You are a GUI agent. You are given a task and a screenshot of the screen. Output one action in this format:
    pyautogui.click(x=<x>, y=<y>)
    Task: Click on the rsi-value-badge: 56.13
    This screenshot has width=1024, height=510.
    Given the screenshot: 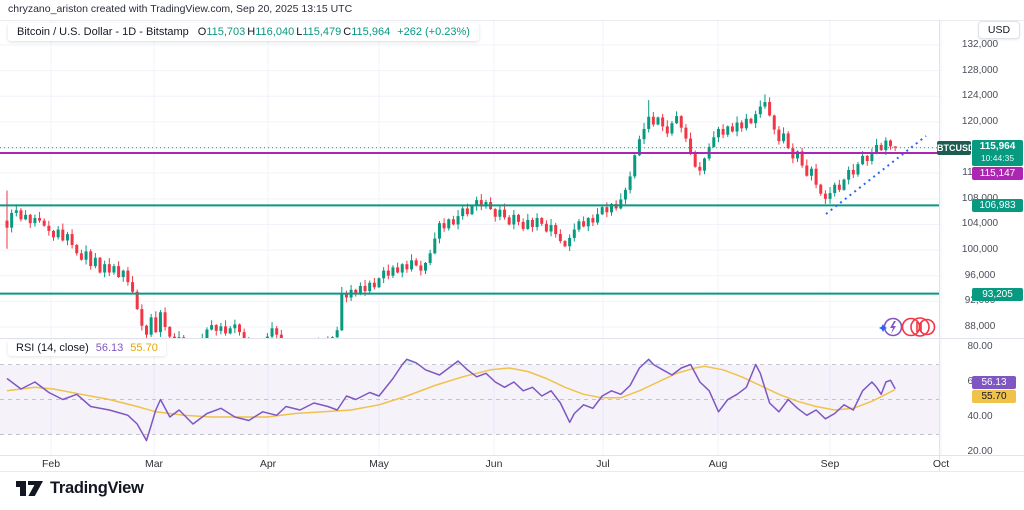 What is the action you would take?
    pyautogui.click(x=994, y=382)
    